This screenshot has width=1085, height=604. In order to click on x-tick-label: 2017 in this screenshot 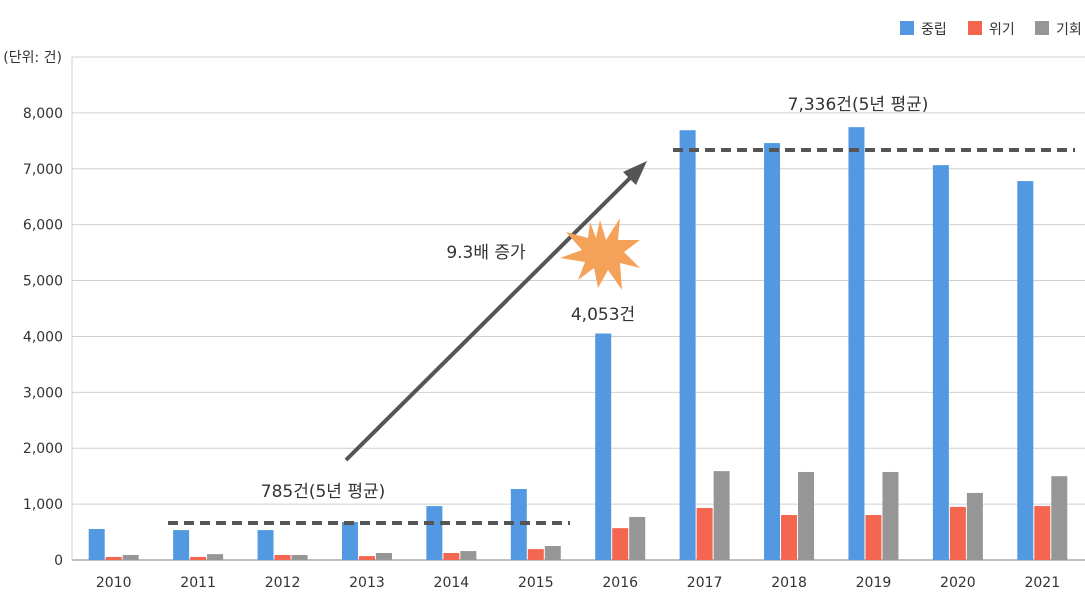, I will do `click(705, 583)`.